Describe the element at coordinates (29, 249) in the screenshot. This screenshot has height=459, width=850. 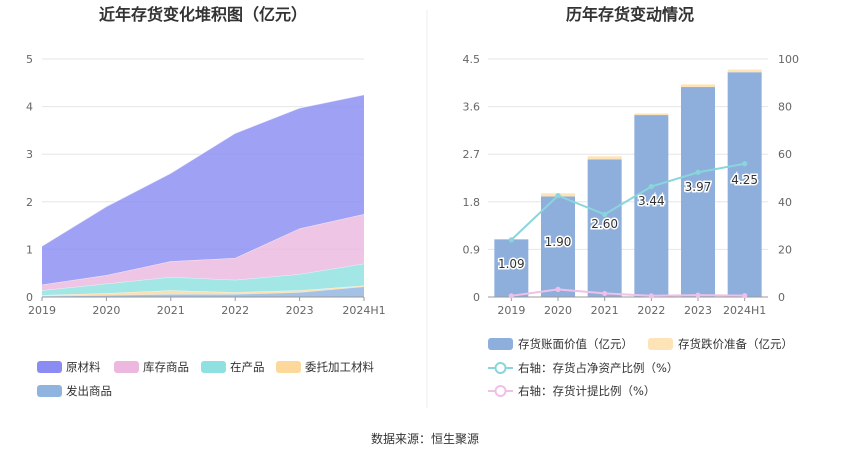
I see `left-y-tick-label: 1` at that location.